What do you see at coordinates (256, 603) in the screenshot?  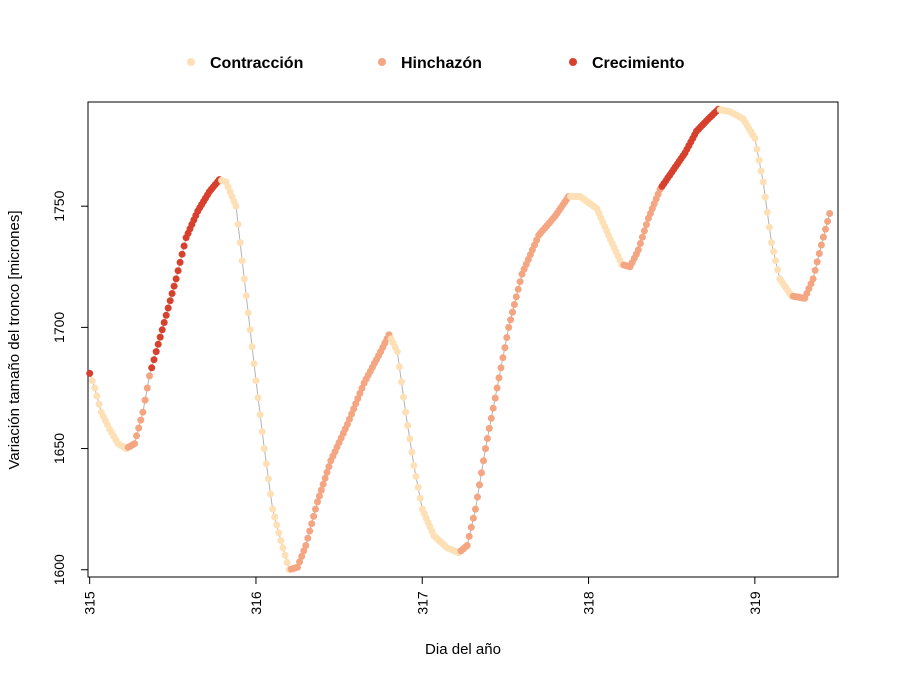 I see `x-tick-label: 316` at bounding box center [256, 603].